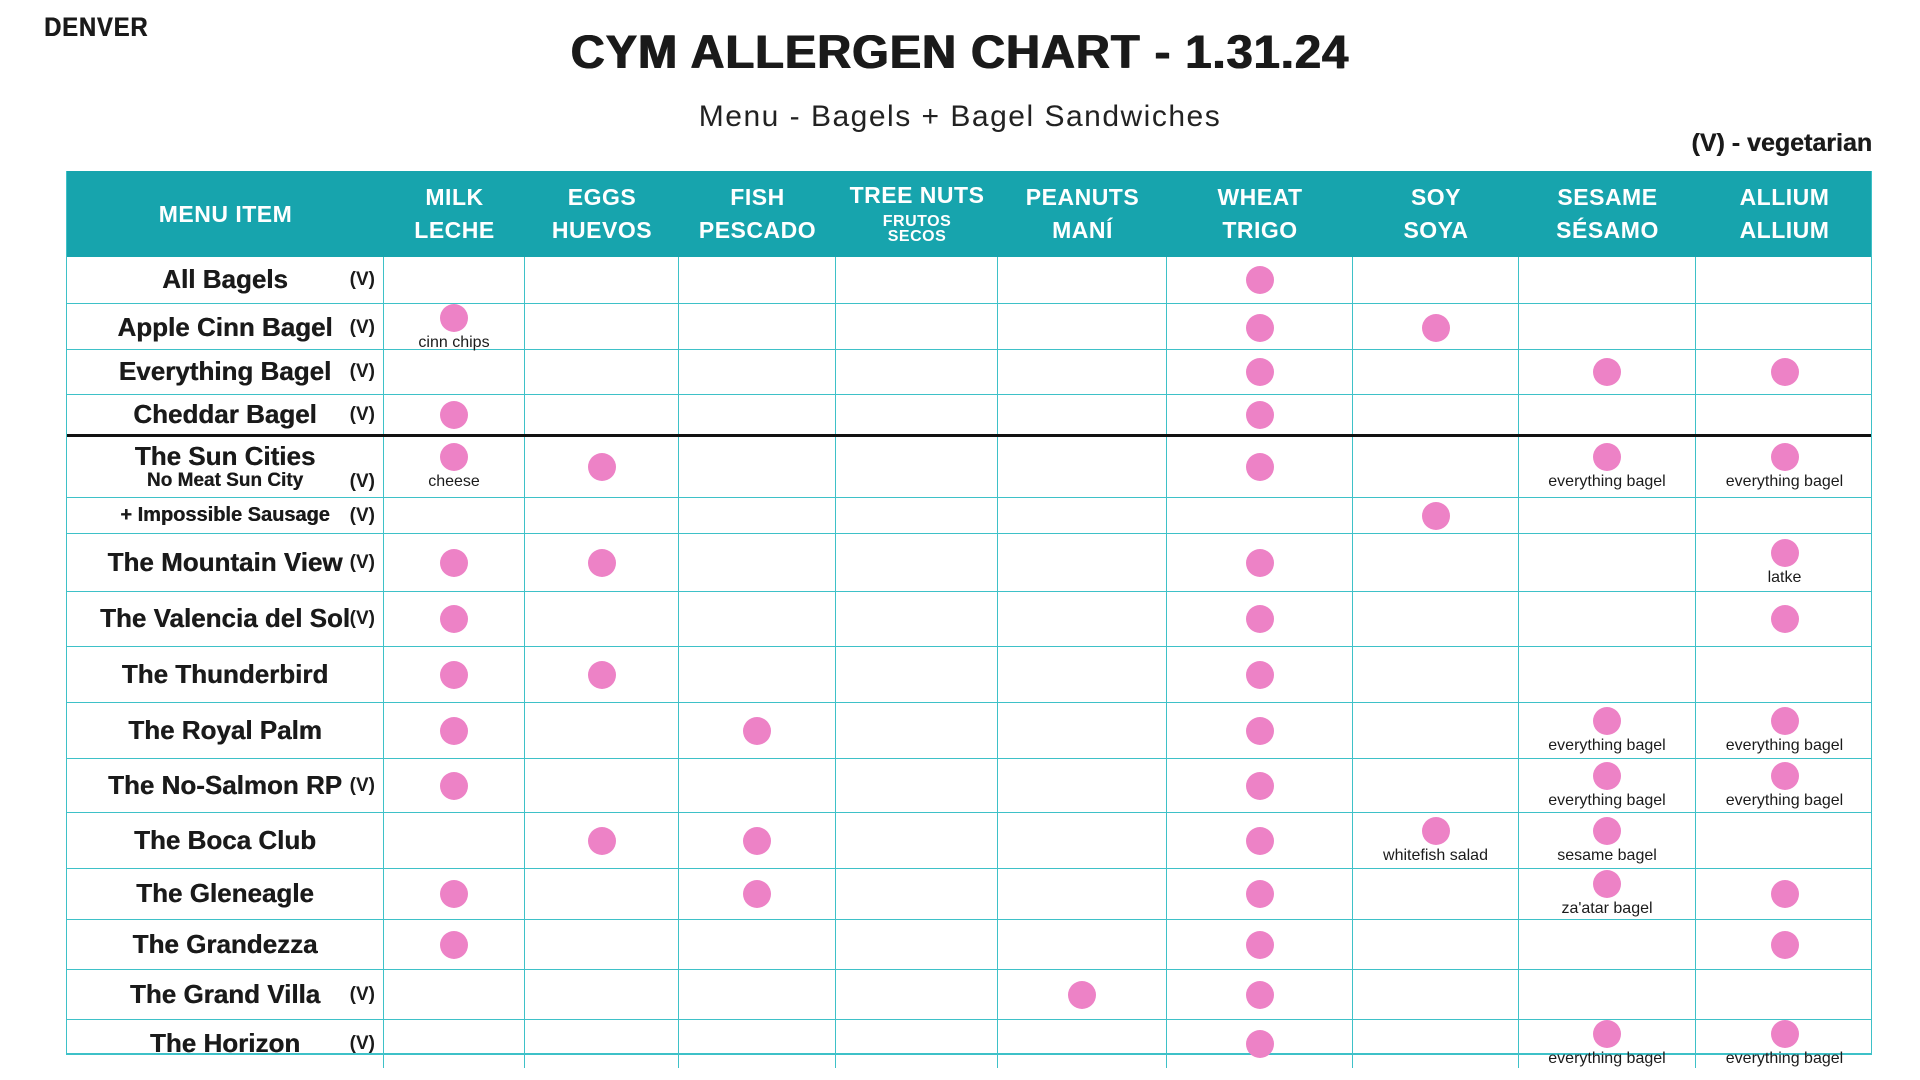 The height and width of the screenshot is (1080, 1920). Describe the element at coordinates (757, 229) in the screenshot. I see `column-label-es: PESCADO` at that location.